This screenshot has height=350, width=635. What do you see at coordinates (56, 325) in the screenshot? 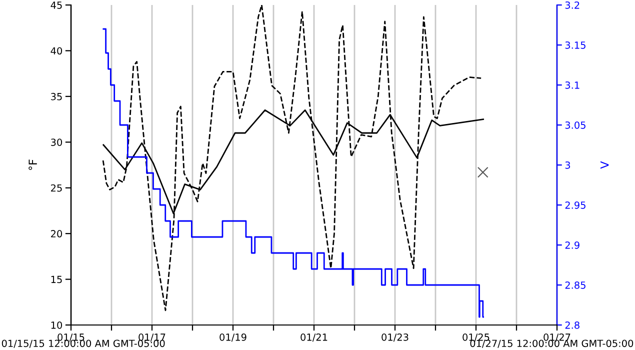
I see `y-tick-label: 10` at bounding box center [56, 325].